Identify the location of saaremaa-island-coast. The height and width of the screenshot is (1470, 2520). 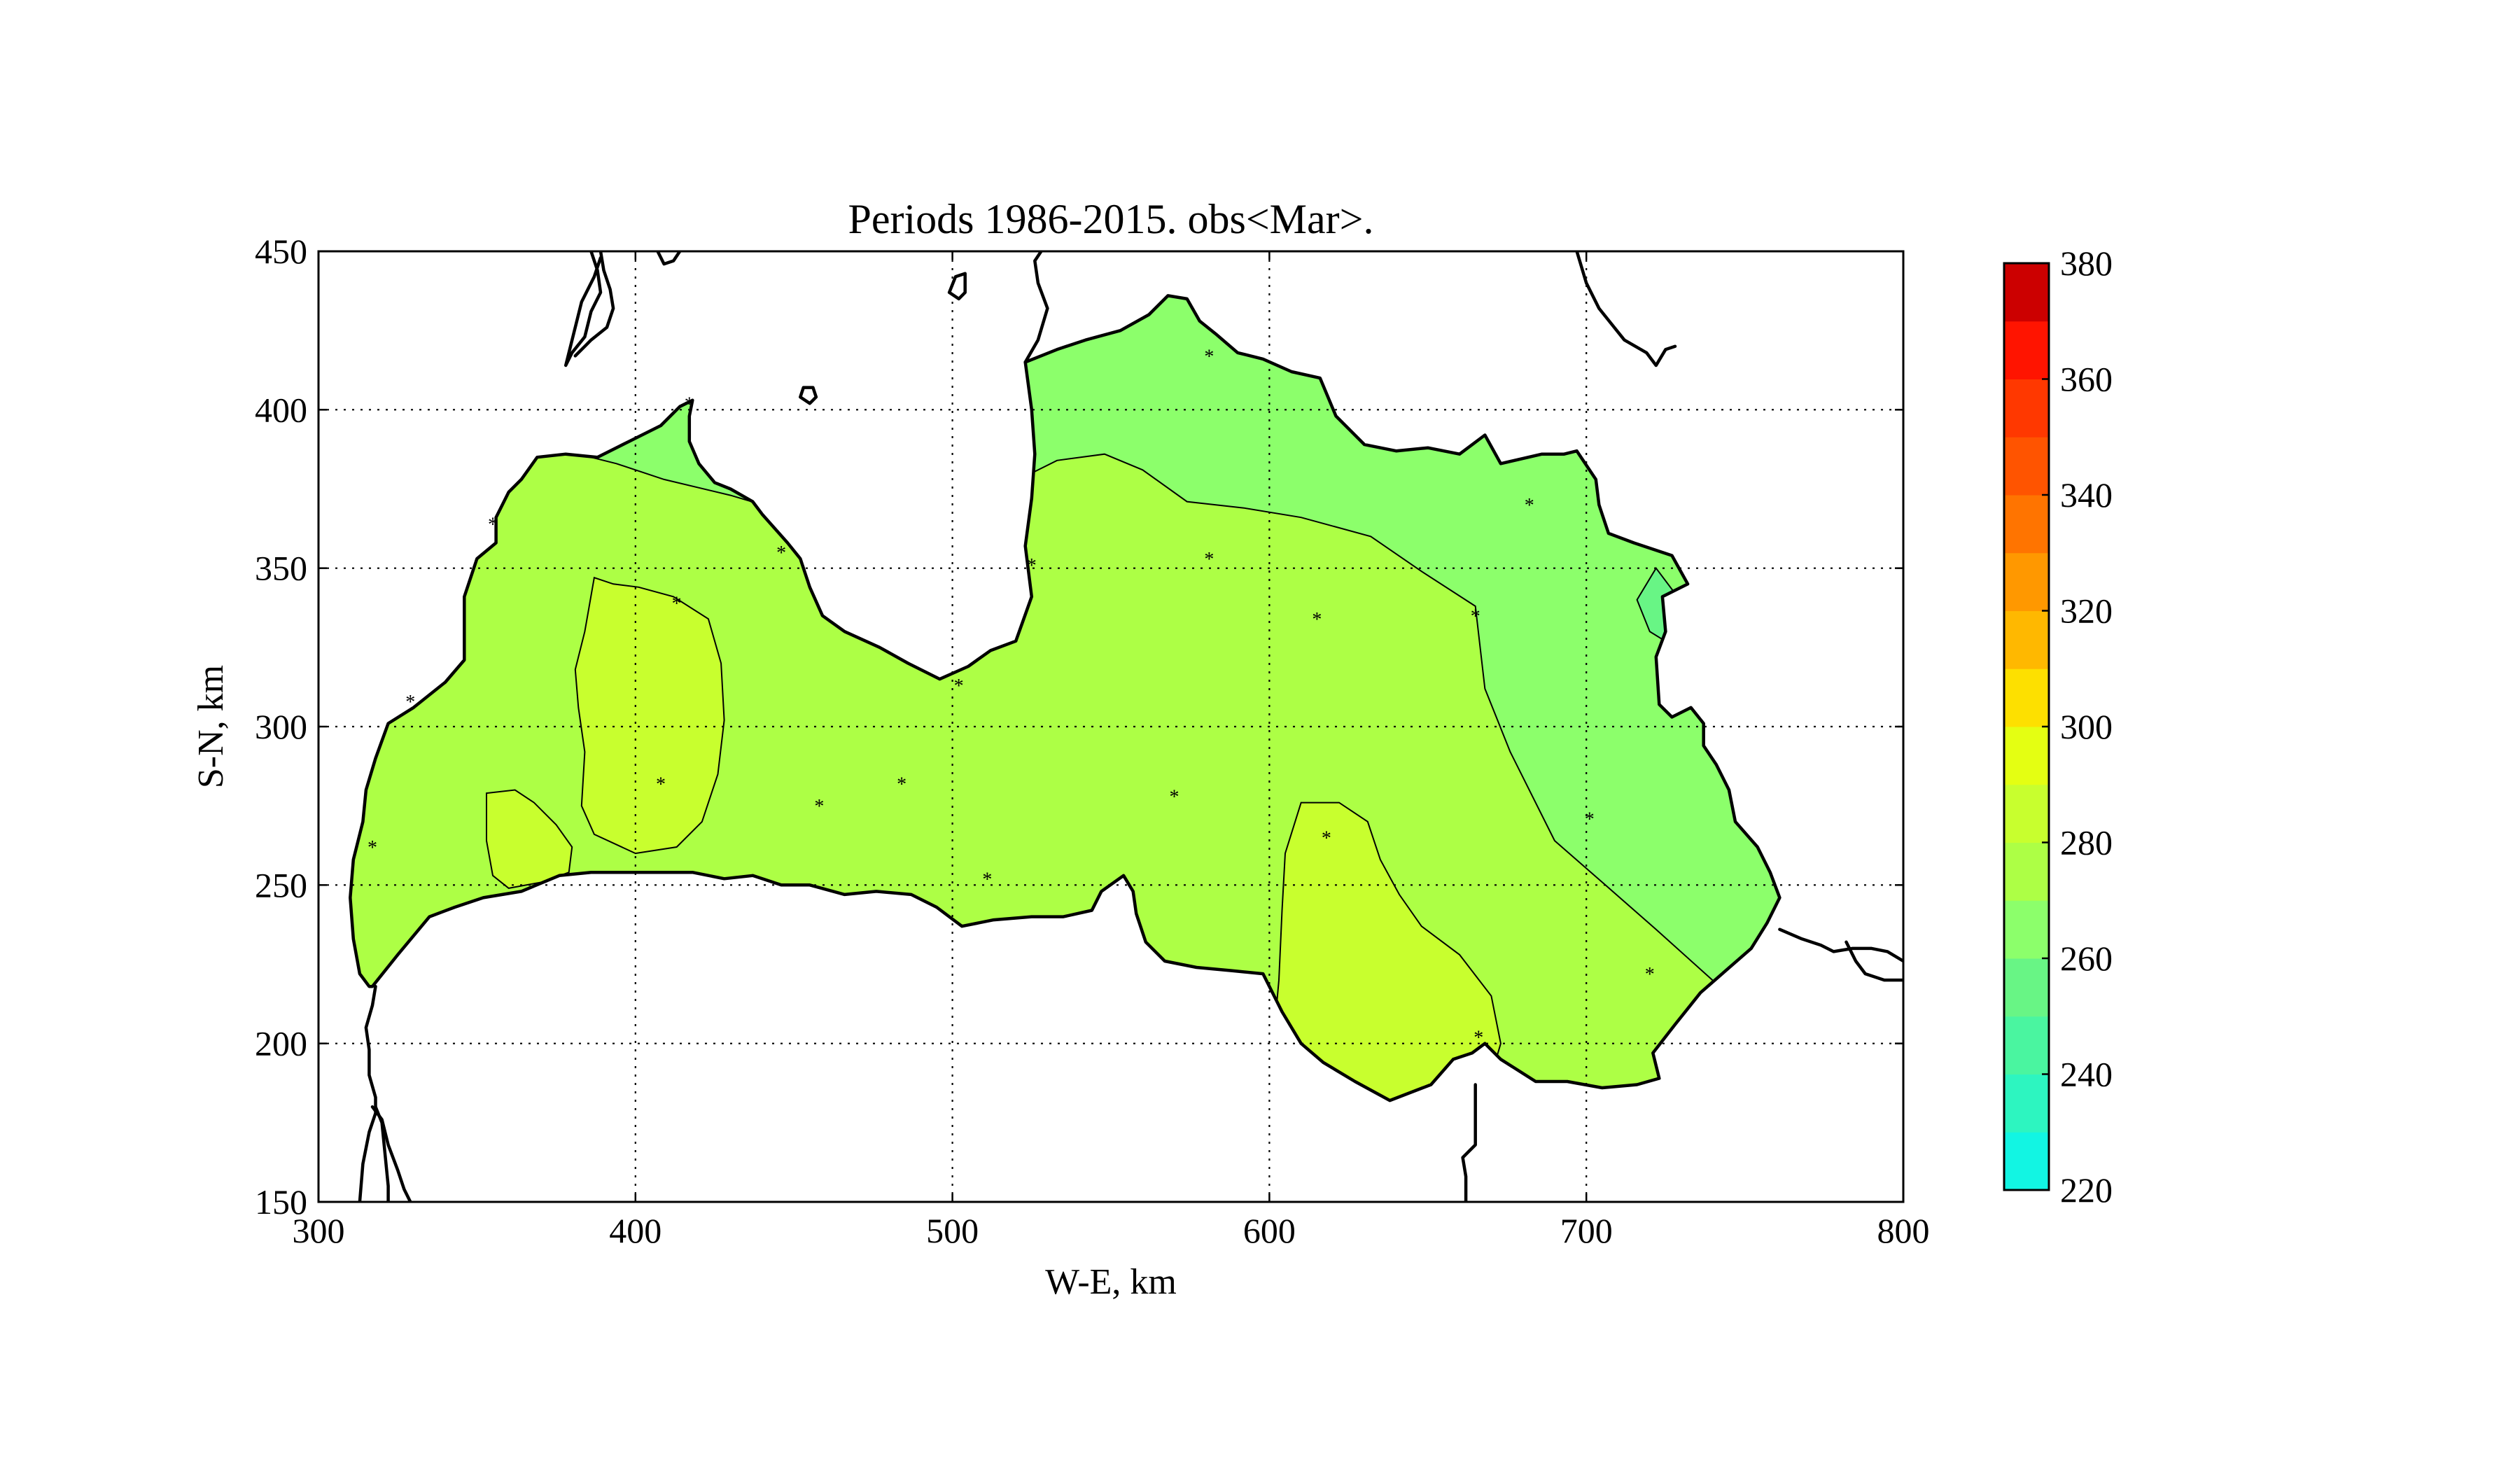
(583, 309).